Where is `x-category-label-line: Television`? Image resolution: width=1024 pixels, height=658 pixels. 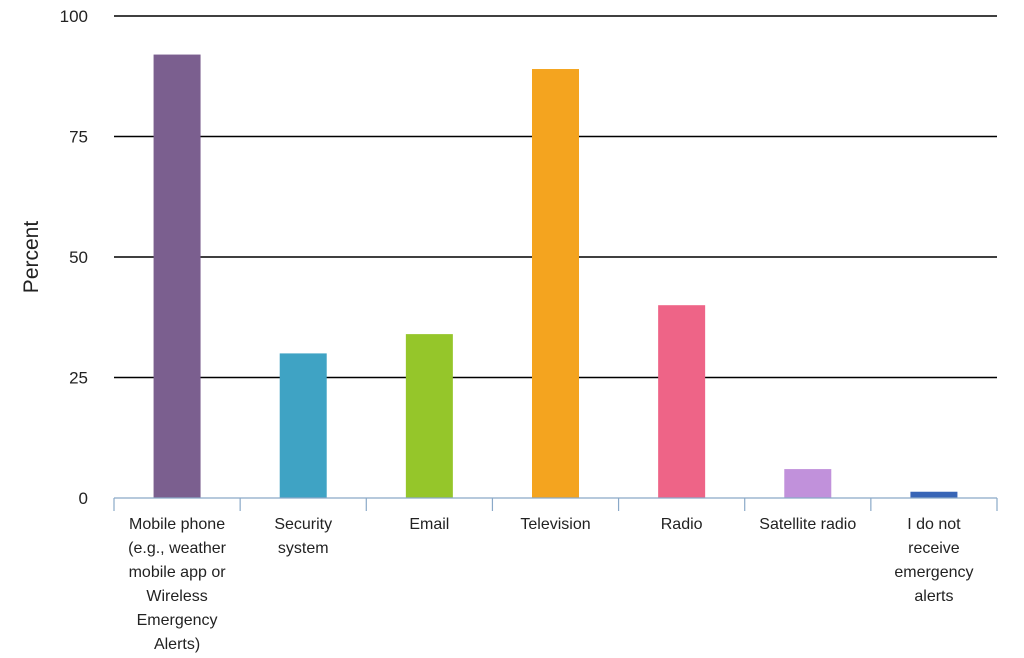 x-category-label-line: Television is located at coordinates (555, 524).